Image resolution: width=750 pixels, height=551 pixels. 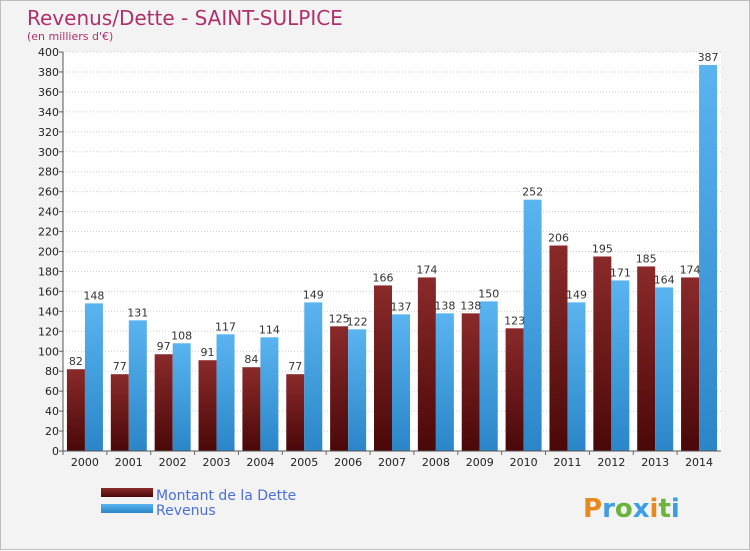 What do you see at coordinates (401, 382) in the screenshot?
I see `revenue-bar-2007` at bounding box center [401, 382].